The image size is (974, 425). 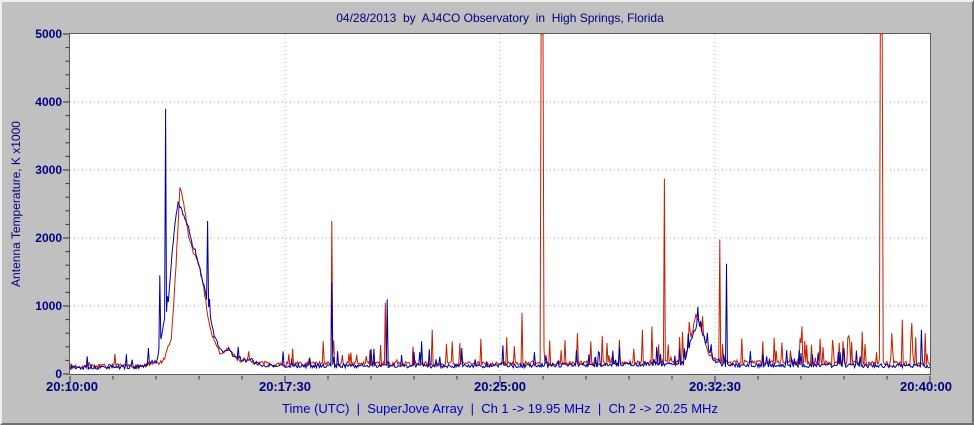 I want to click on y-tick-label: 4000, so click(x=48, y=102).